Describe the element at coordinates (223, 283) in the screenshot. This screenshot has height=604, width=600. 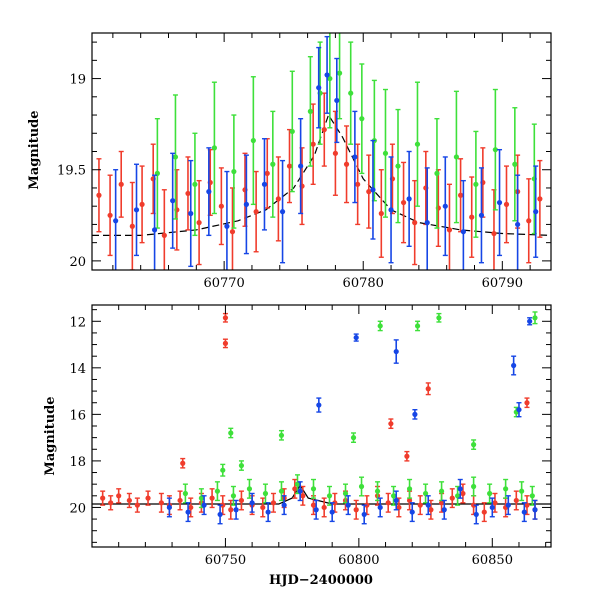
I see `top-xtick-label: 60770` at that location.